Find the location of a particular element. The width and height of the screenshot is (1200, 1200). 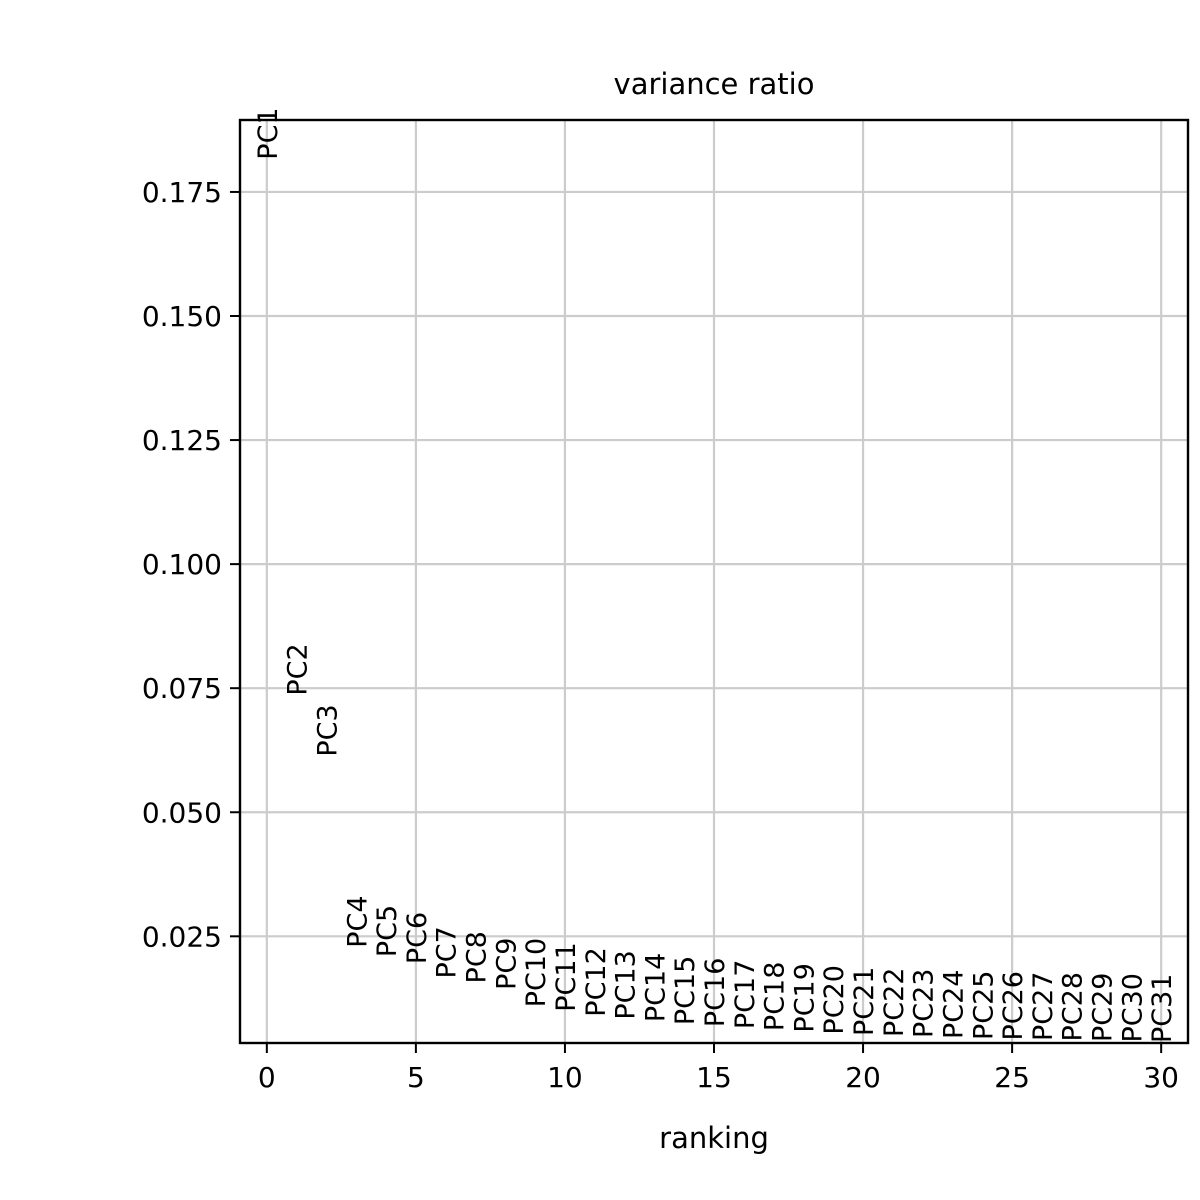

point-label-pc12: PC12 is located at coordinates (596, 982).